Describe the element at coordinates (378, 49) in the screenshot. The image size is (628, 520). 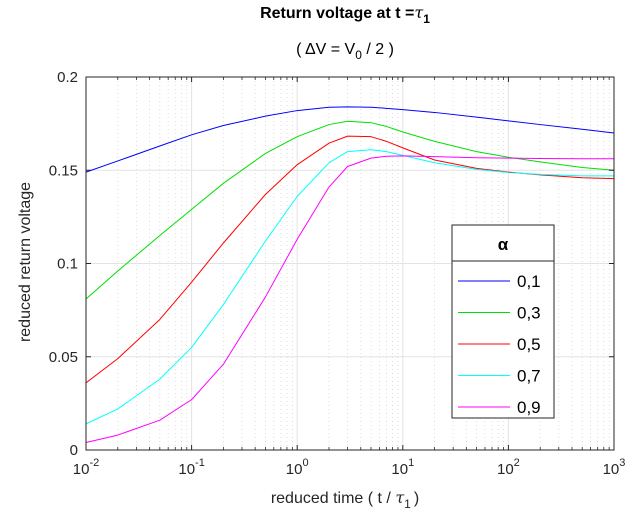
I see `chart-subtitle-close: / 2 )` at that location.